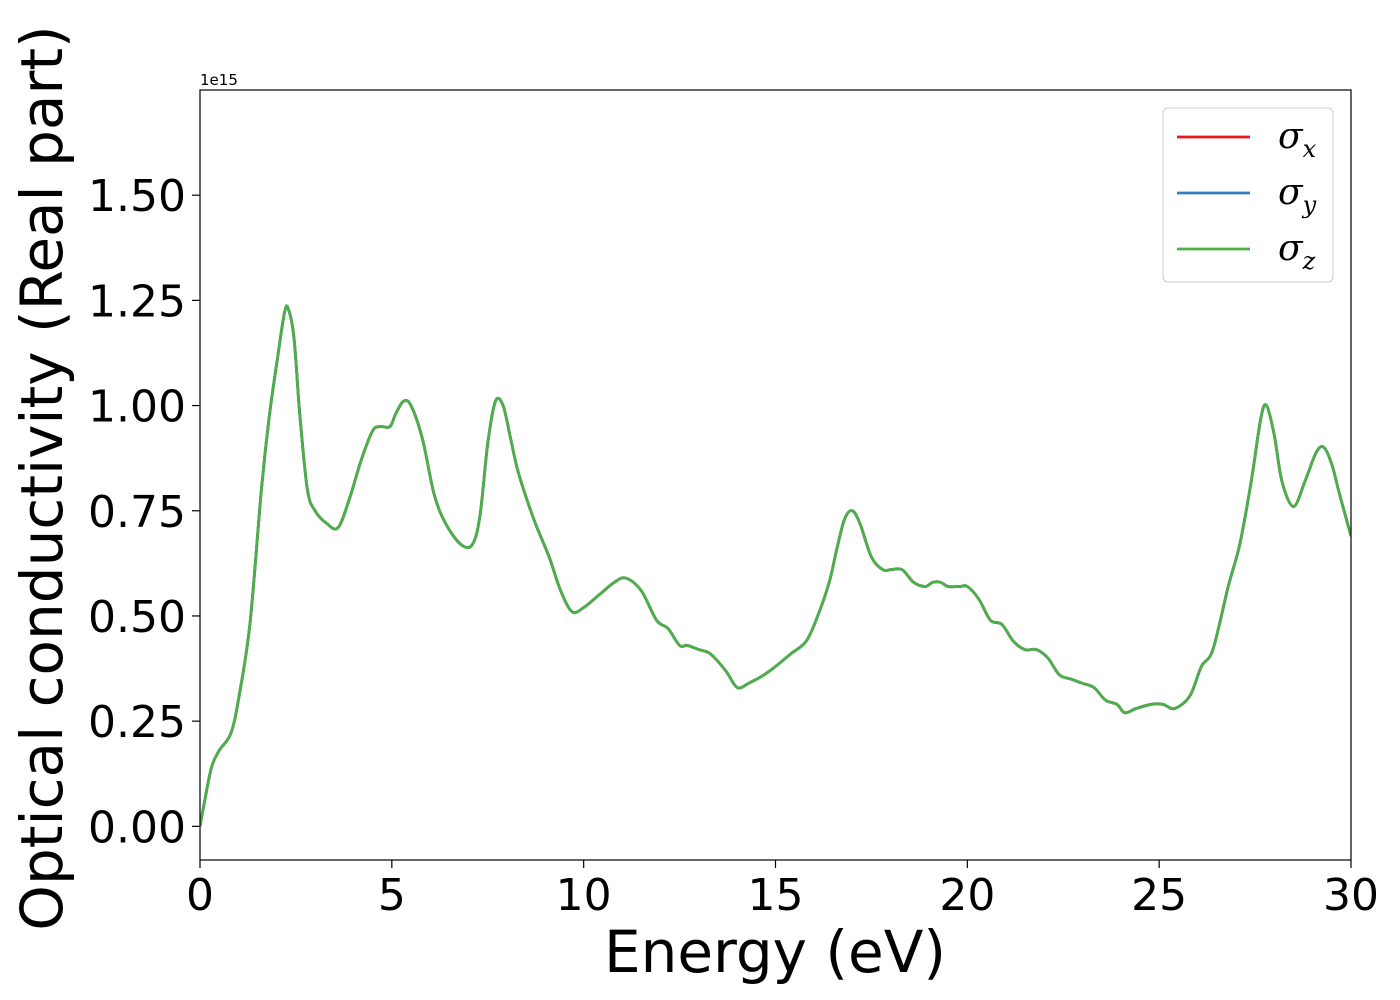 This screenshot has width=1400, height=1000. I want to click on x-axis-title: Energy (eV), so click(775, 952).